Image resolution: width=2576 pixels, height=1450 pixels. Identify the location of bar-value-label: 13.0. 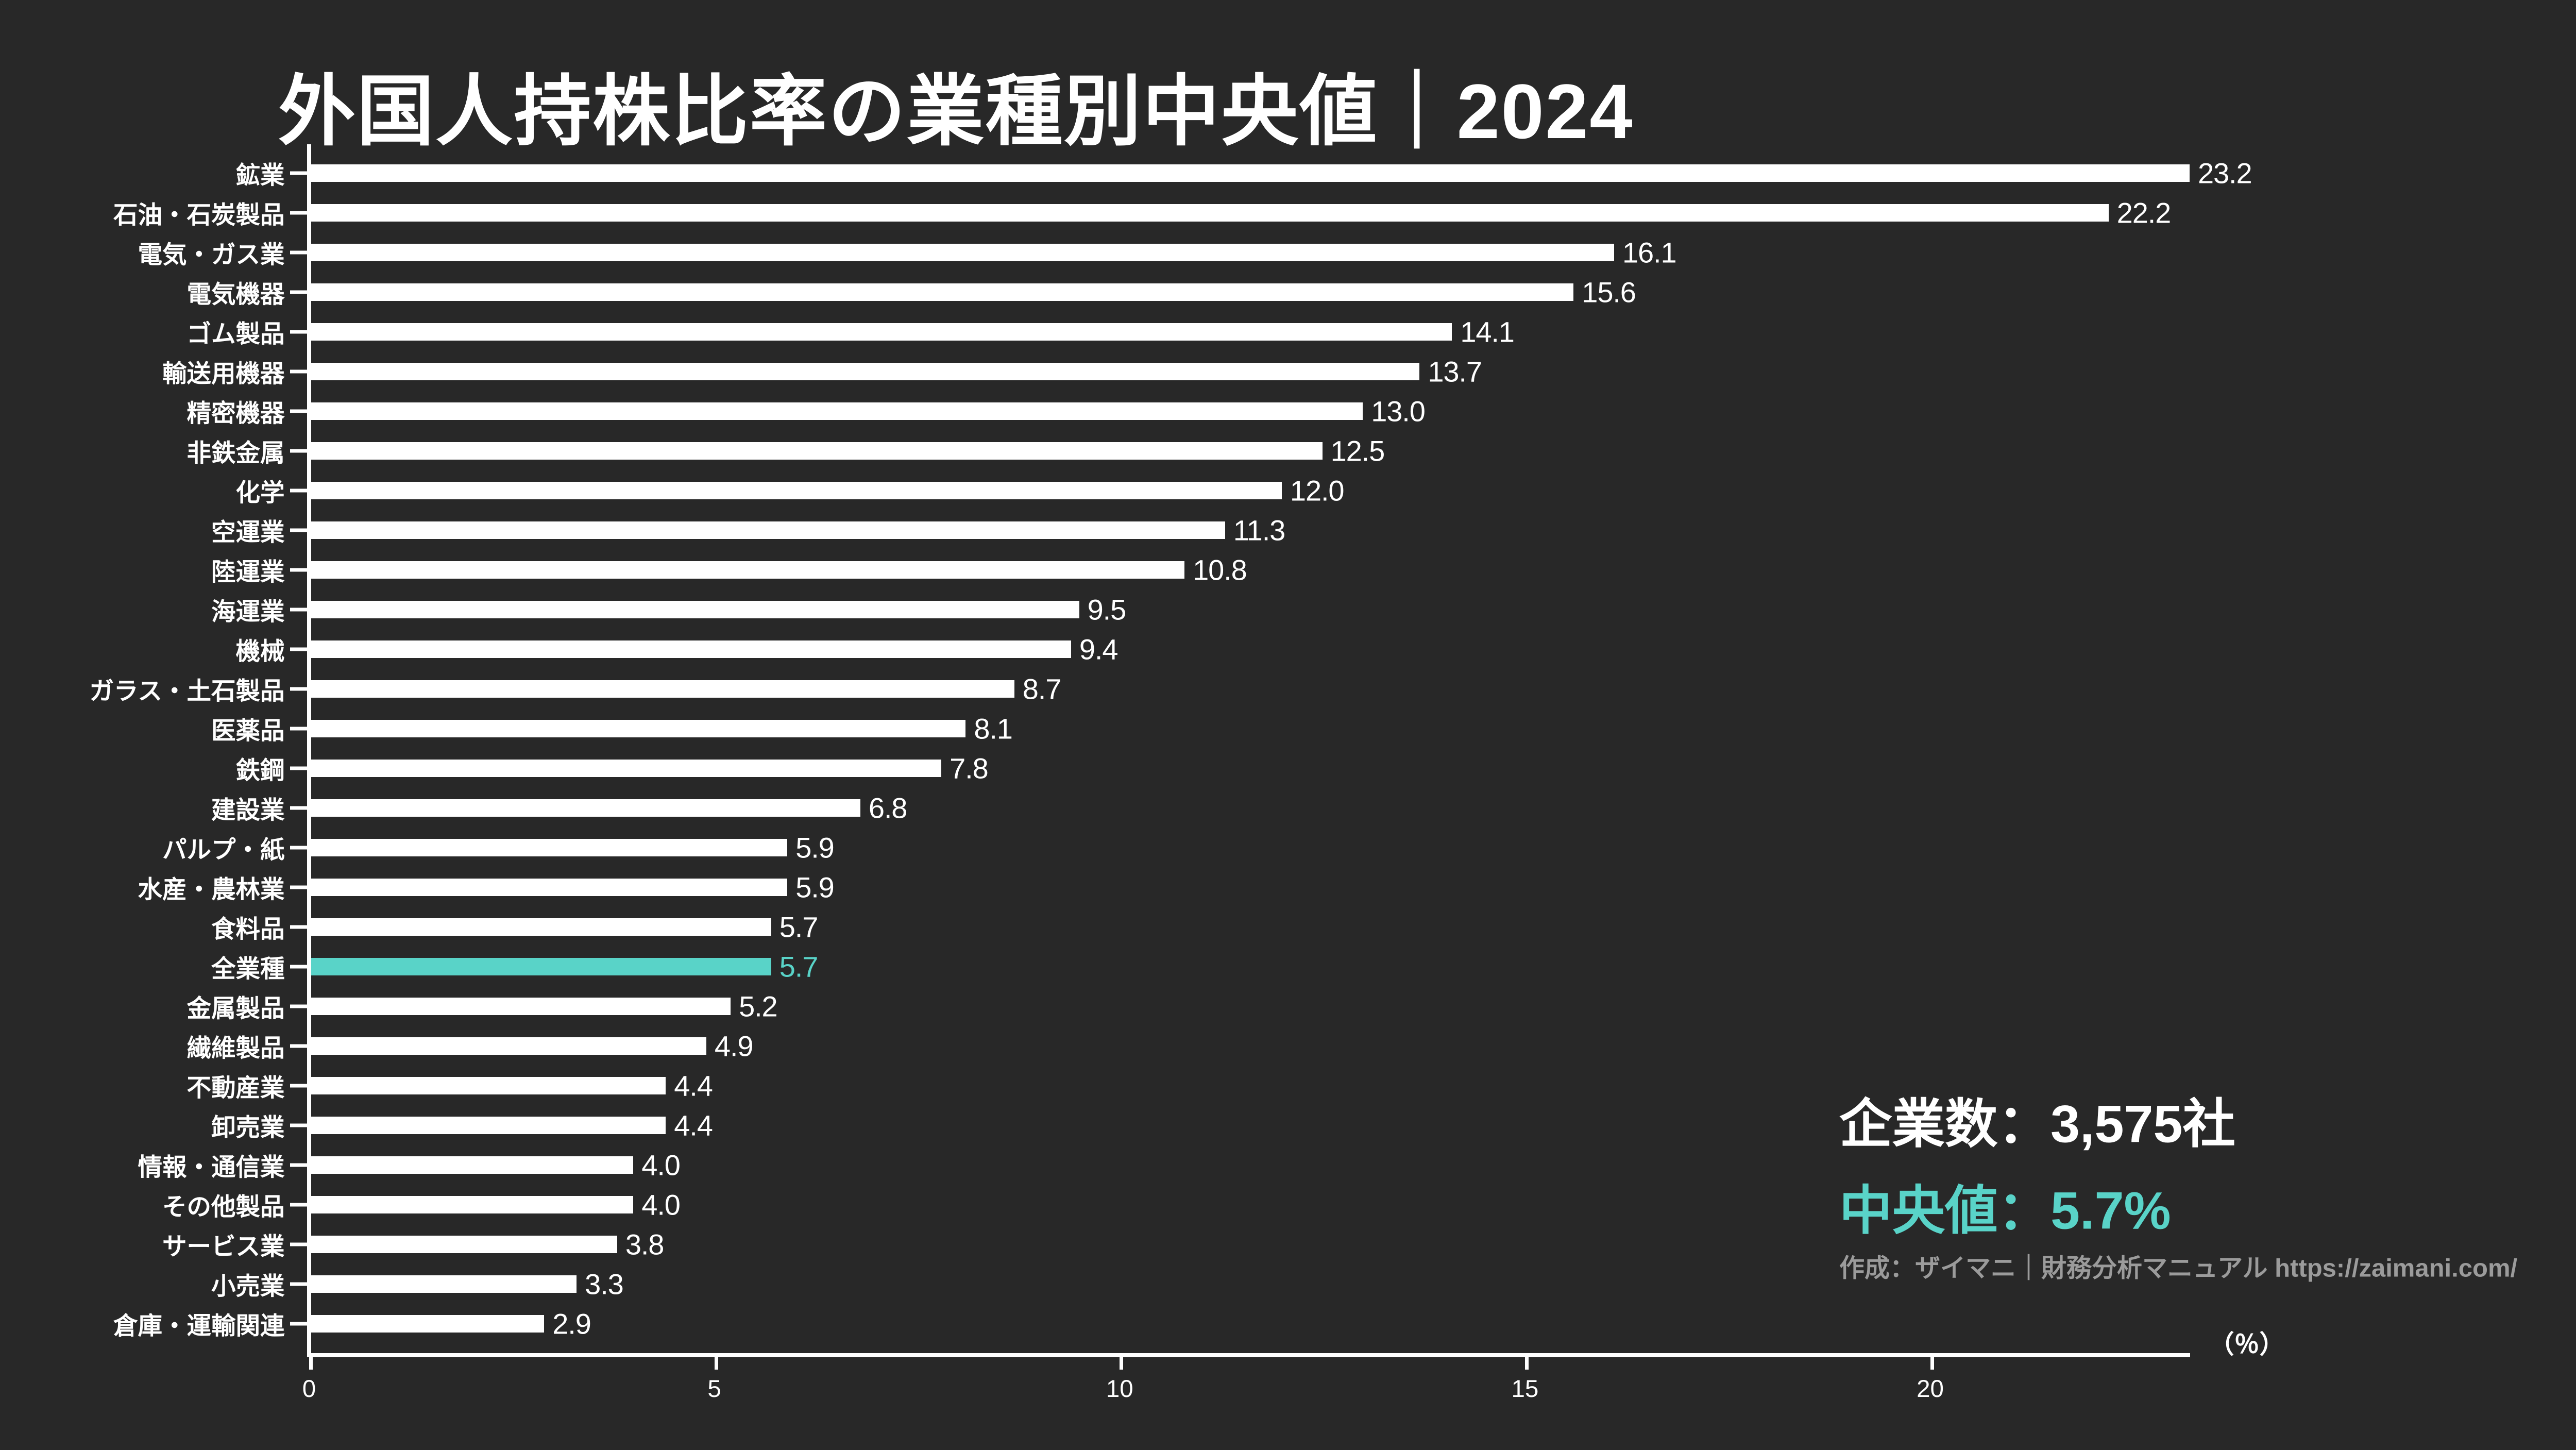
(1398, 412).